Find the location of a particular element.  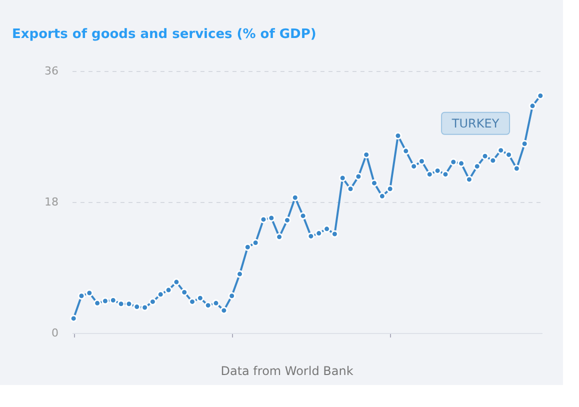

series-label: TURKEY is located at coordinates (475, 123).